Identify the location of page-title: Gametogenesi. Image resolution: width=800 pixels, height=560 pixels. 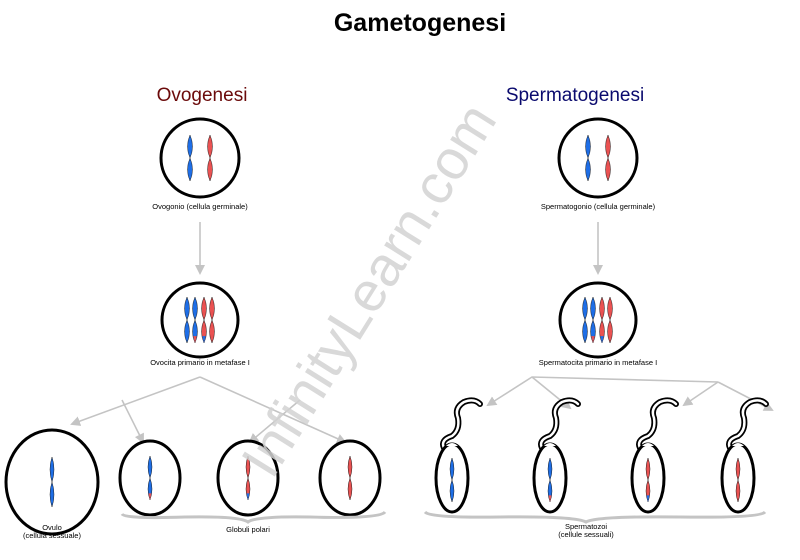
(420, 23).